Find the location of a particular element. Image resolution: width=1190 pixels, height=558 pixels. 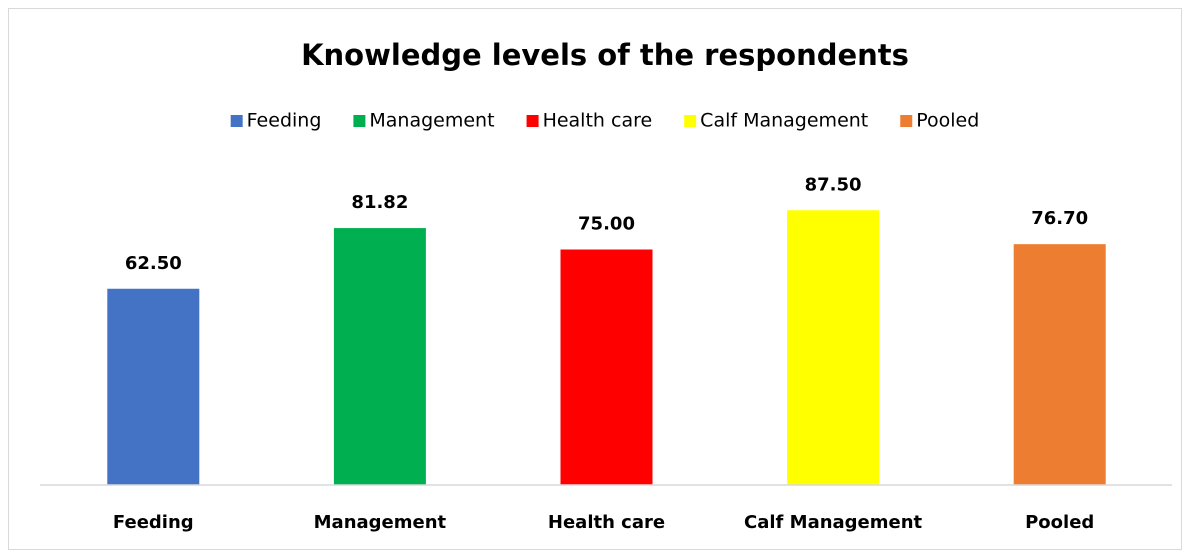

chart-title: Knowledge levels of the respondents is located at coordinates (605, 55).